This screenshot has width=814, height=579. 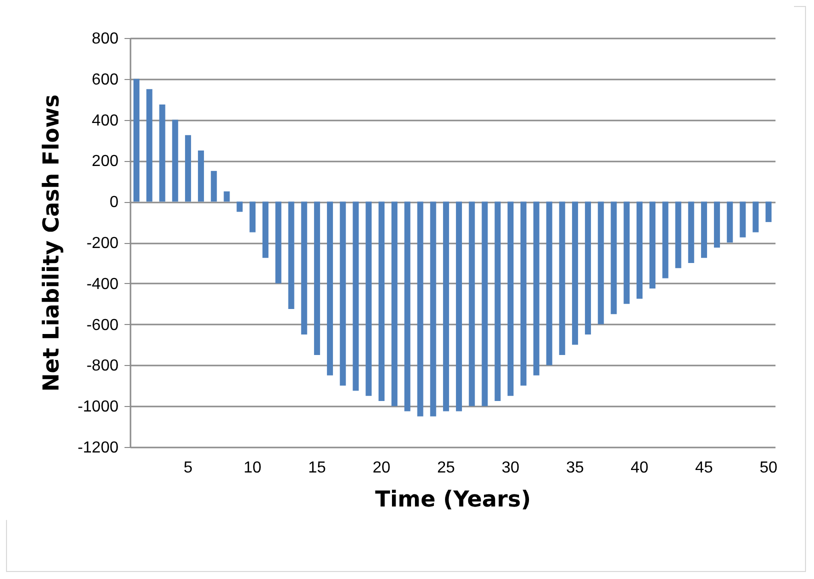 I want to click on x-tick-label: 20, so click(x=381, y=468).